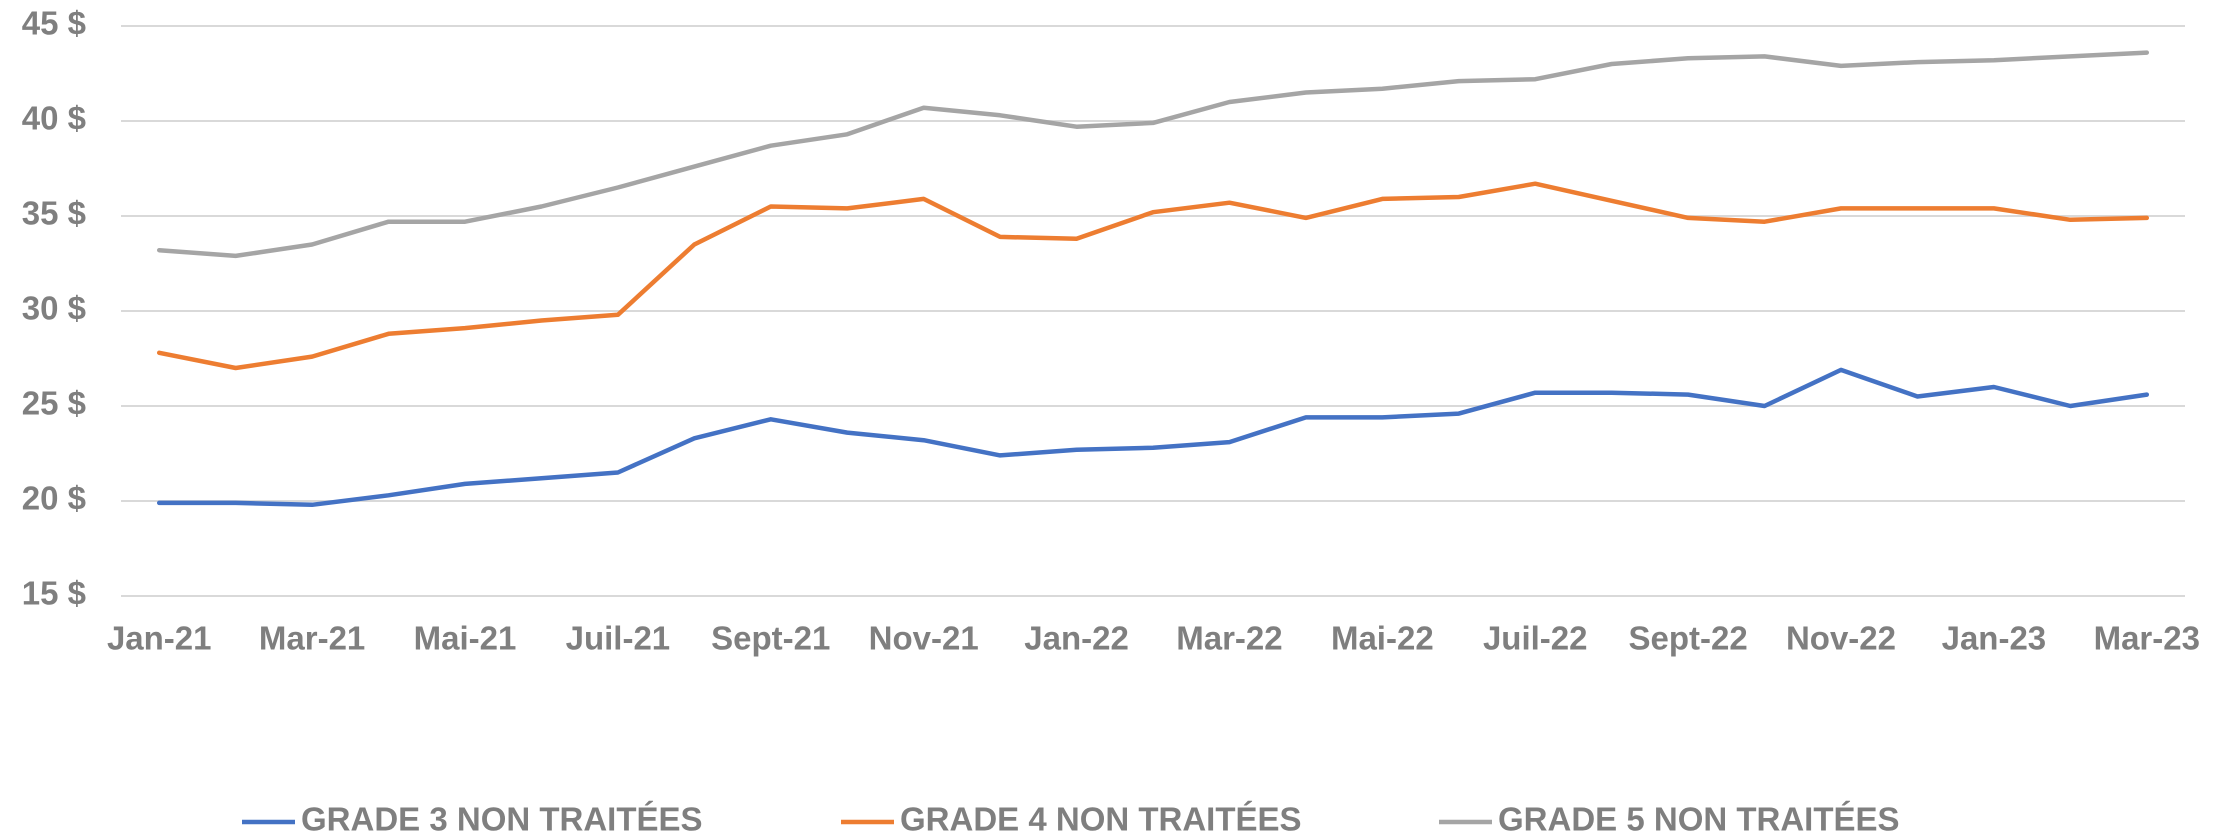 Image resolution: width=2223 pixels, height=835 pixels. What do you see at coordinates (54, 23) in the screenshot?
I see `y-tick-label: 45 $` at bounding box center [54, 23].